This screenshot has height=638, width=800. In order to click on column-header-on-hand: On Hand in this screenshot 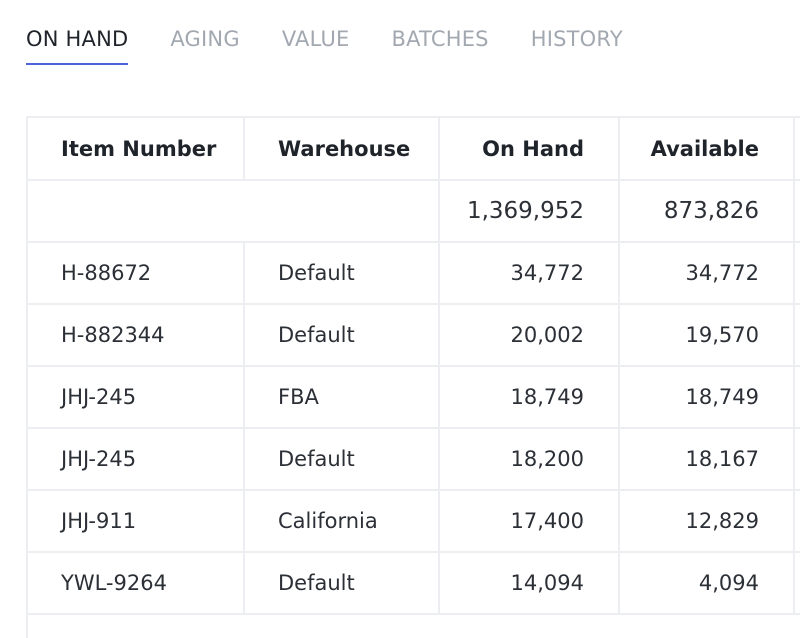, I will do `click(529, 149)`.